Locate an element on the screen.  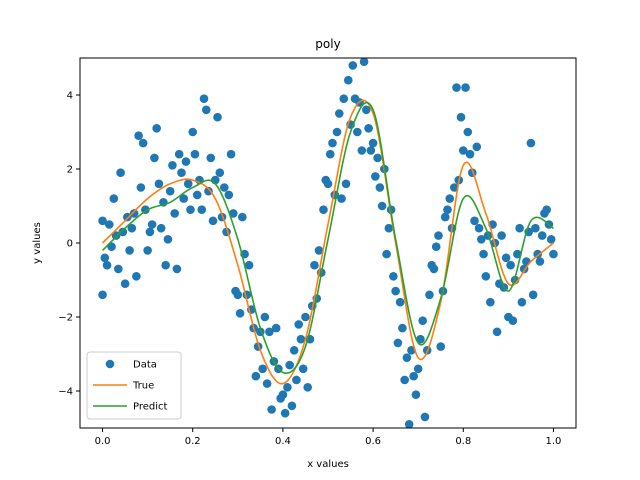
x-axis-label: x values is located at coordinates (328, 464).